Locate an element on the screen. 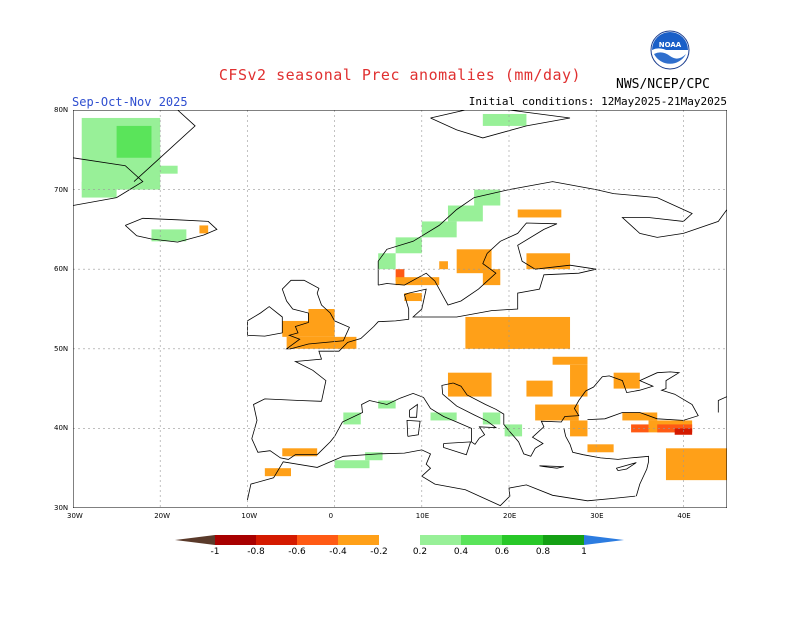  lon-tick-label: 10E is located at coordinates (422, 516).